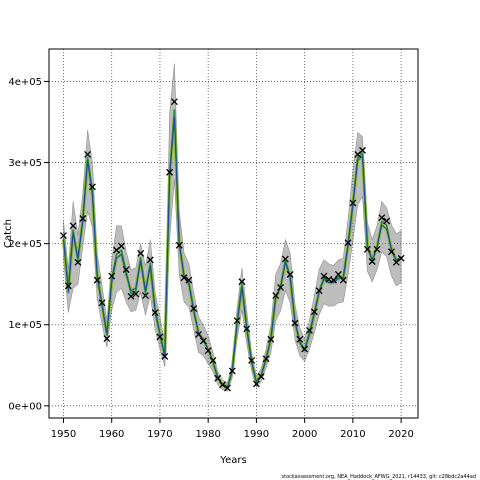 The height and width of the screenshot is (480, 480). I want to click on observed-point-1974, so click(179, 245).